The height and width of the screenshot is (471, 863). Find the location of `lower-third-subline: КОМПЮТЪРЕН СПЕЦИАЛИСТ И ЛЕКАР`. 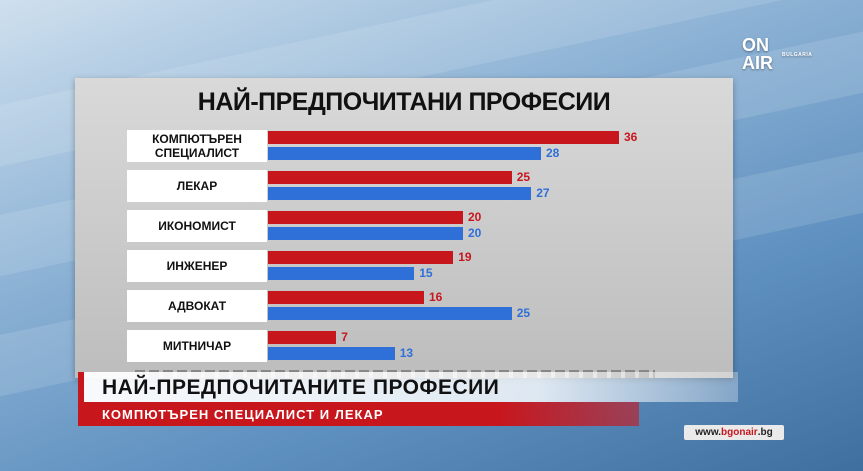

lower-third-subline: КОМПЮТЪРЕН СПЕЦИАЛИСТ И ЛЕКАР is located at coordinates (243, 414).